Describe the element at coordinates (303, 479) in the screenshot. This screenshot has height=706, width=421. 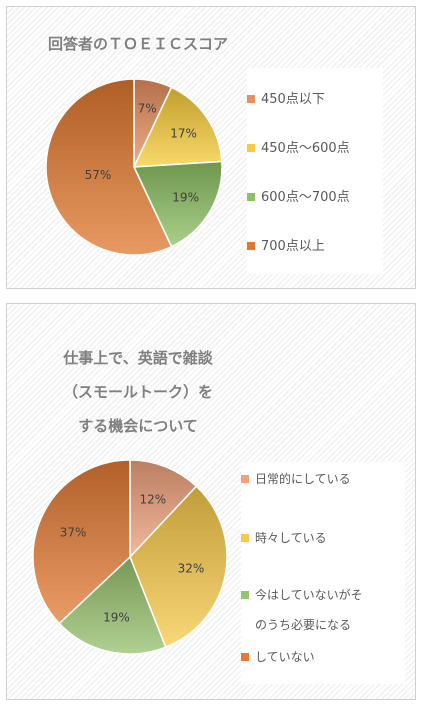
I see `legend-label: 日常的にしている` at that location.